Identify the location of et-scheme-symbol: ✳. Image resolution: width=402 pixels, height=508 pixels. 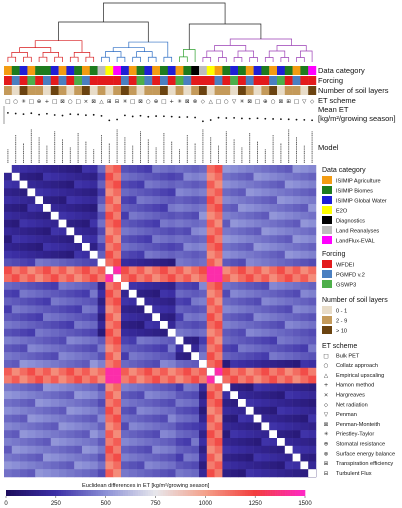
(179, 101).